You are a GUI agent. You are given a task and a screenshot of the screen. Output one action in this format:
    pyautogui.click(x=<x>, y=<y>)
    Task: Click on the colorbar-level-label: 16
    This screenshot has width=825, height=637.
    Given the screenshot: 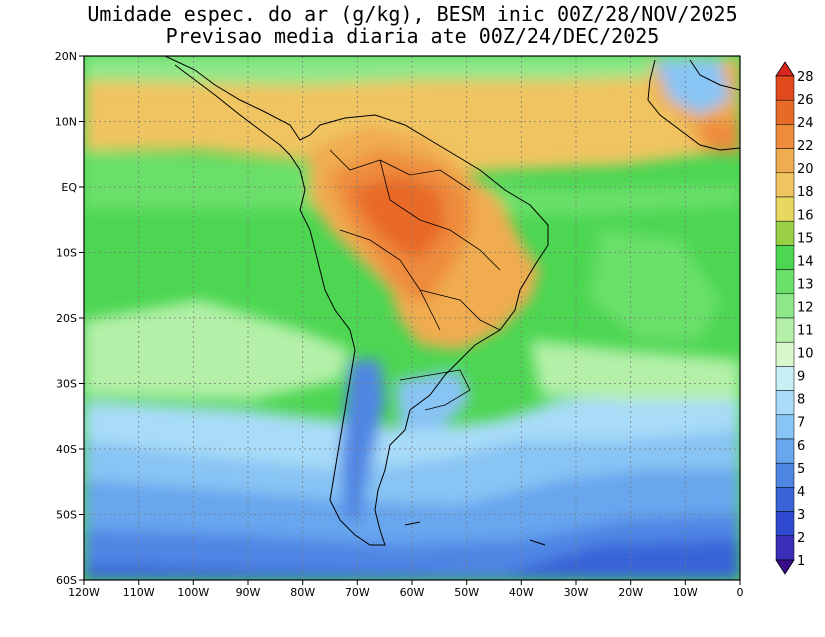 What is the action you would take?
    pyautogui.click(x=805, y=215)
    